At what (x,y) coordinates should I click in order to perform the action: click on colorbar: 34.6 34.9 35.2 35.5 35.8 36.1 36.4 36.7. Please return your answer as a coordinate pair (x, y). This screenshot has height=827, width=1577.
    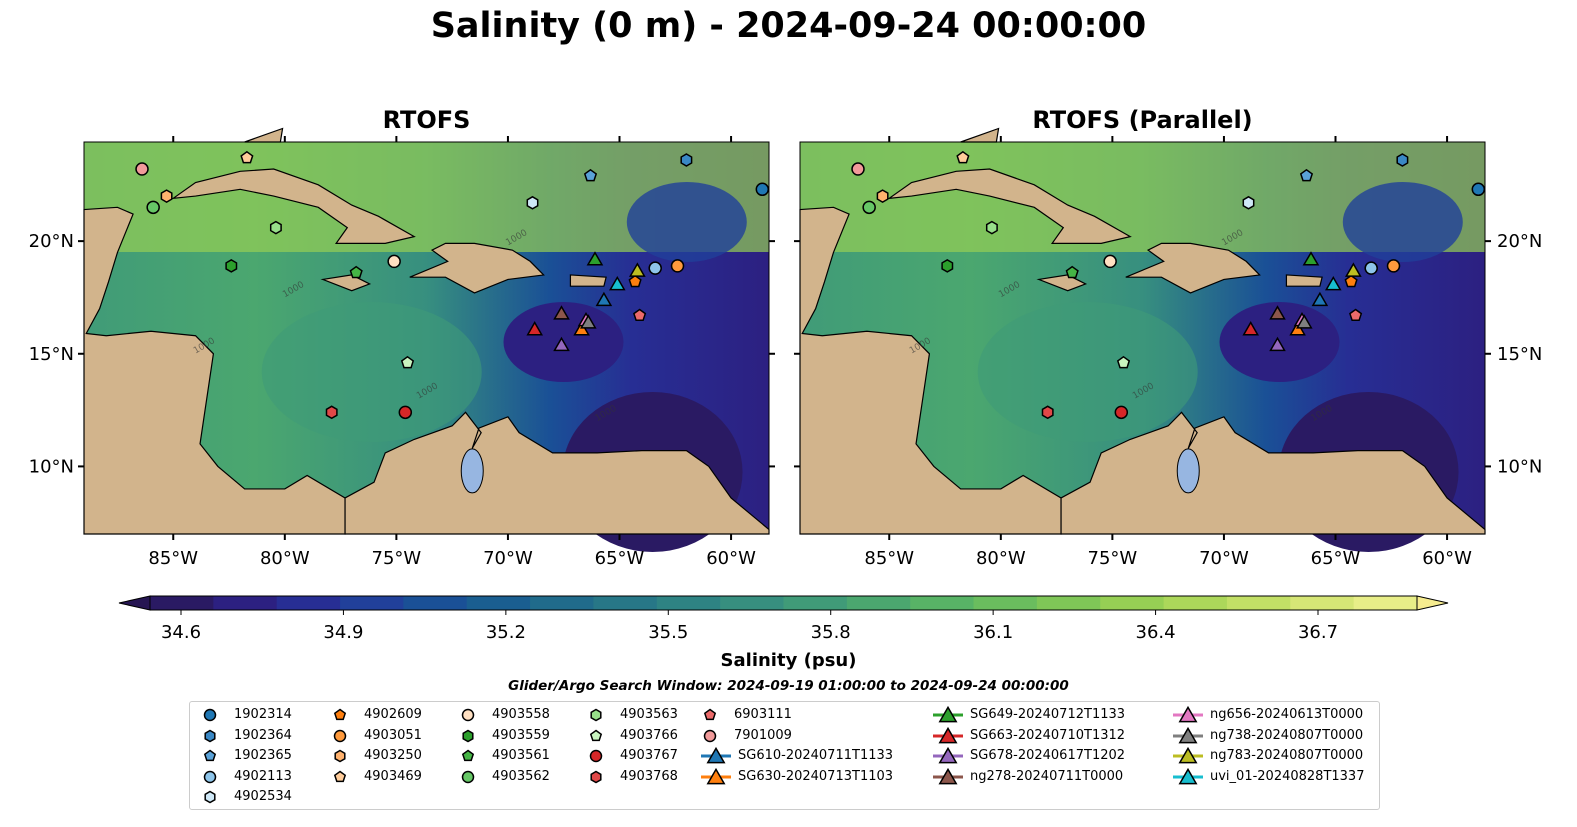
    Looking at the image, I should click on (783, 619).